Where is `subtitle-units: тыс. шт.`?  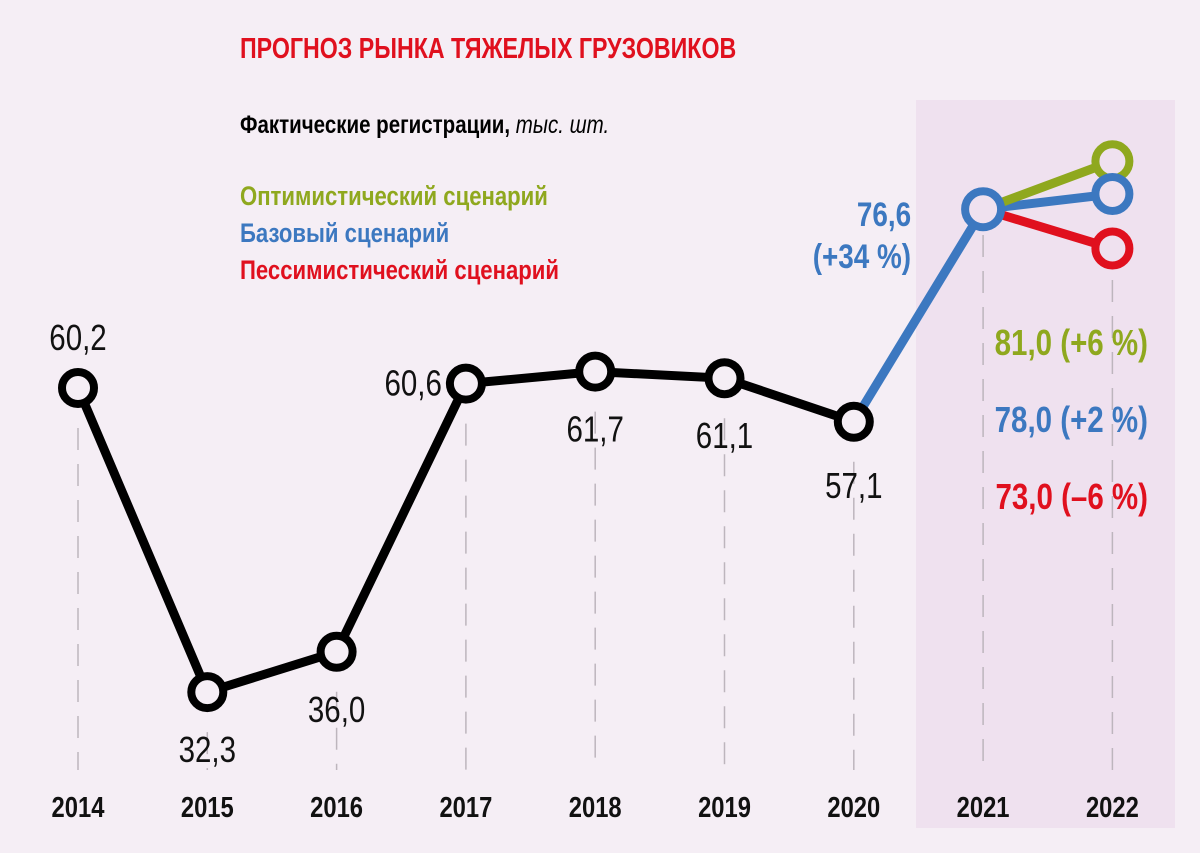
subtitle-units: тыс. шт. is located at coordinates (562, 124).